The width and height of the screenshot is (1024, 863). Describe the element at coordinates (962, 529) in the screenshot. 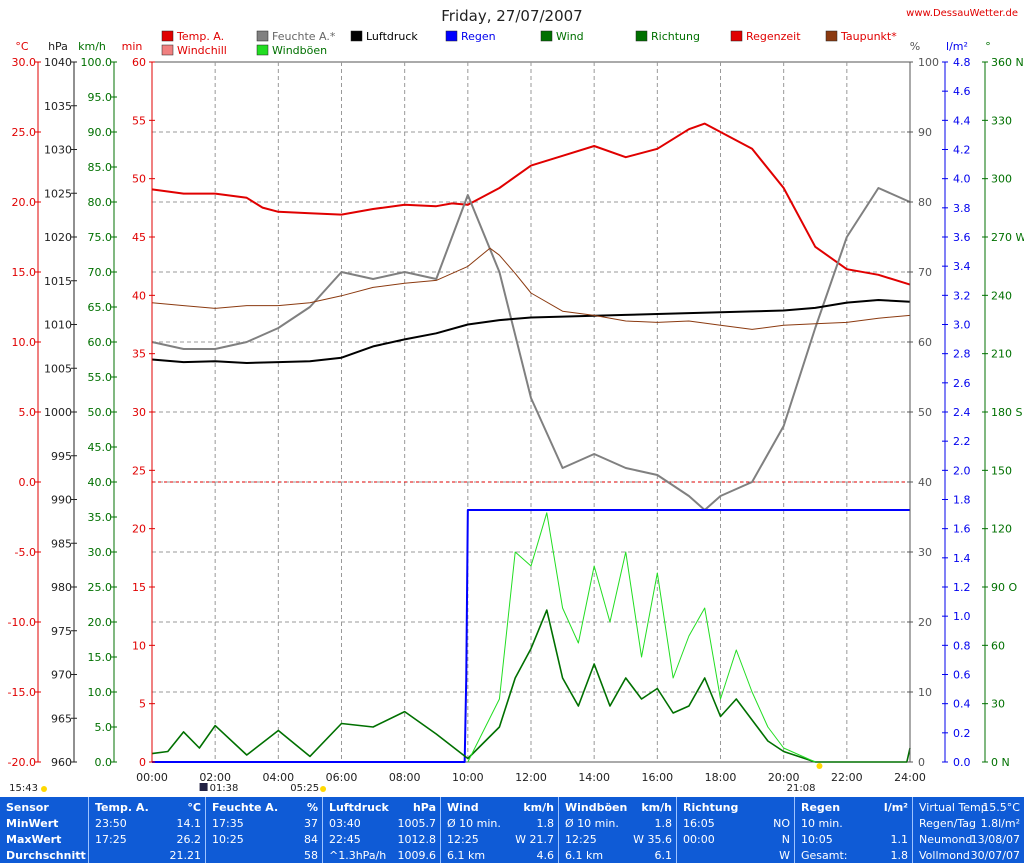

I see `rain-axis-label: 1.6` at that location.